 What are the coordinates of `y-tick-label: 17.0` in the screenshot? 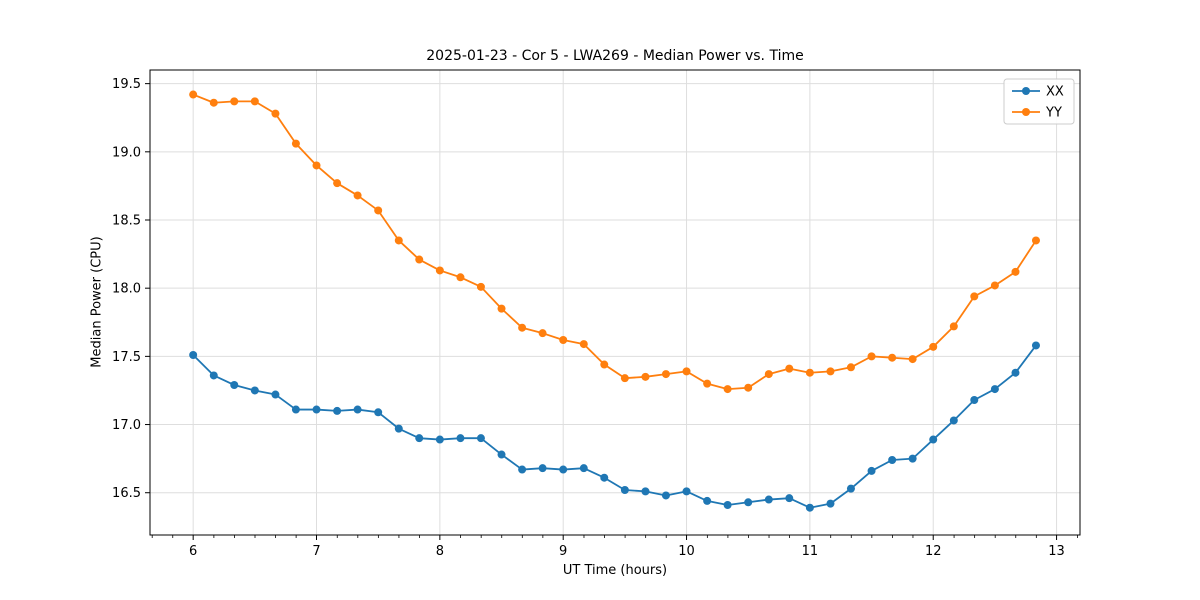 It's located at (126, 425).